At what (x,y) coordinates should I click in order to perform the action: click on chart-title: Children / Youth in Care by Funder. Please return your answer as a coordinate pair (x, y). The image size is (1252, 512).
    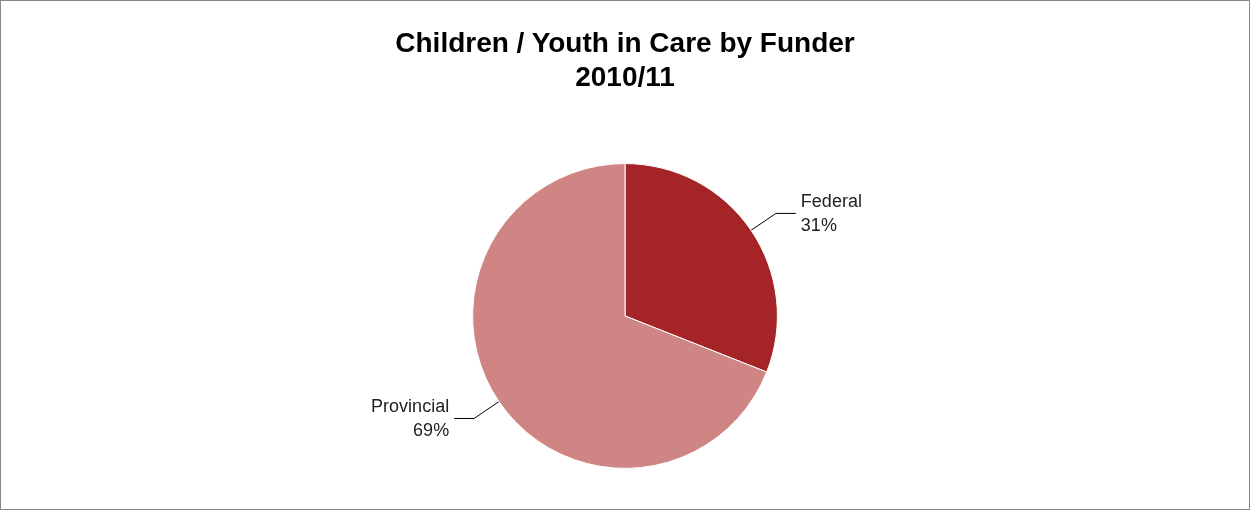
    Looking at the image, I should click on (625, 42).